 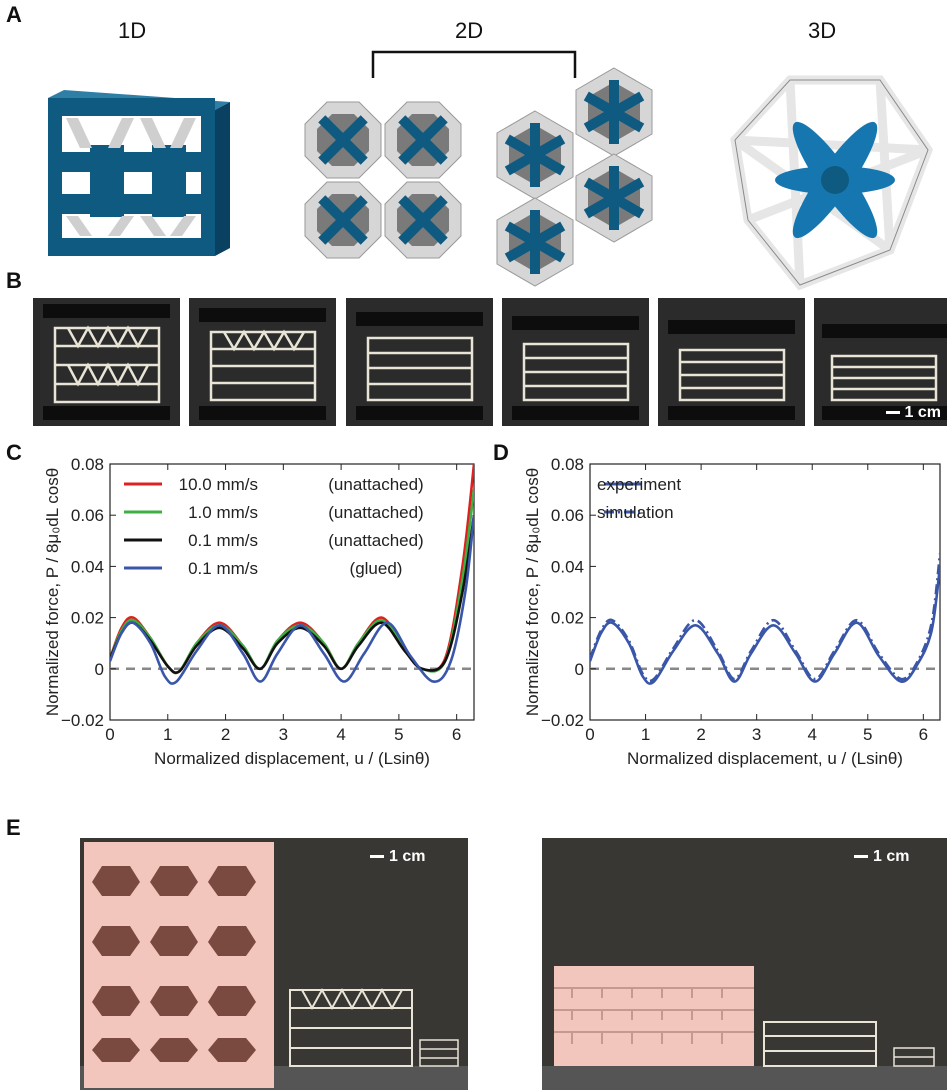 What do you see at coordinates (639, 484) in the screenshot?
I see `legend-name-0: experiment` at bounding box center [639, 484].